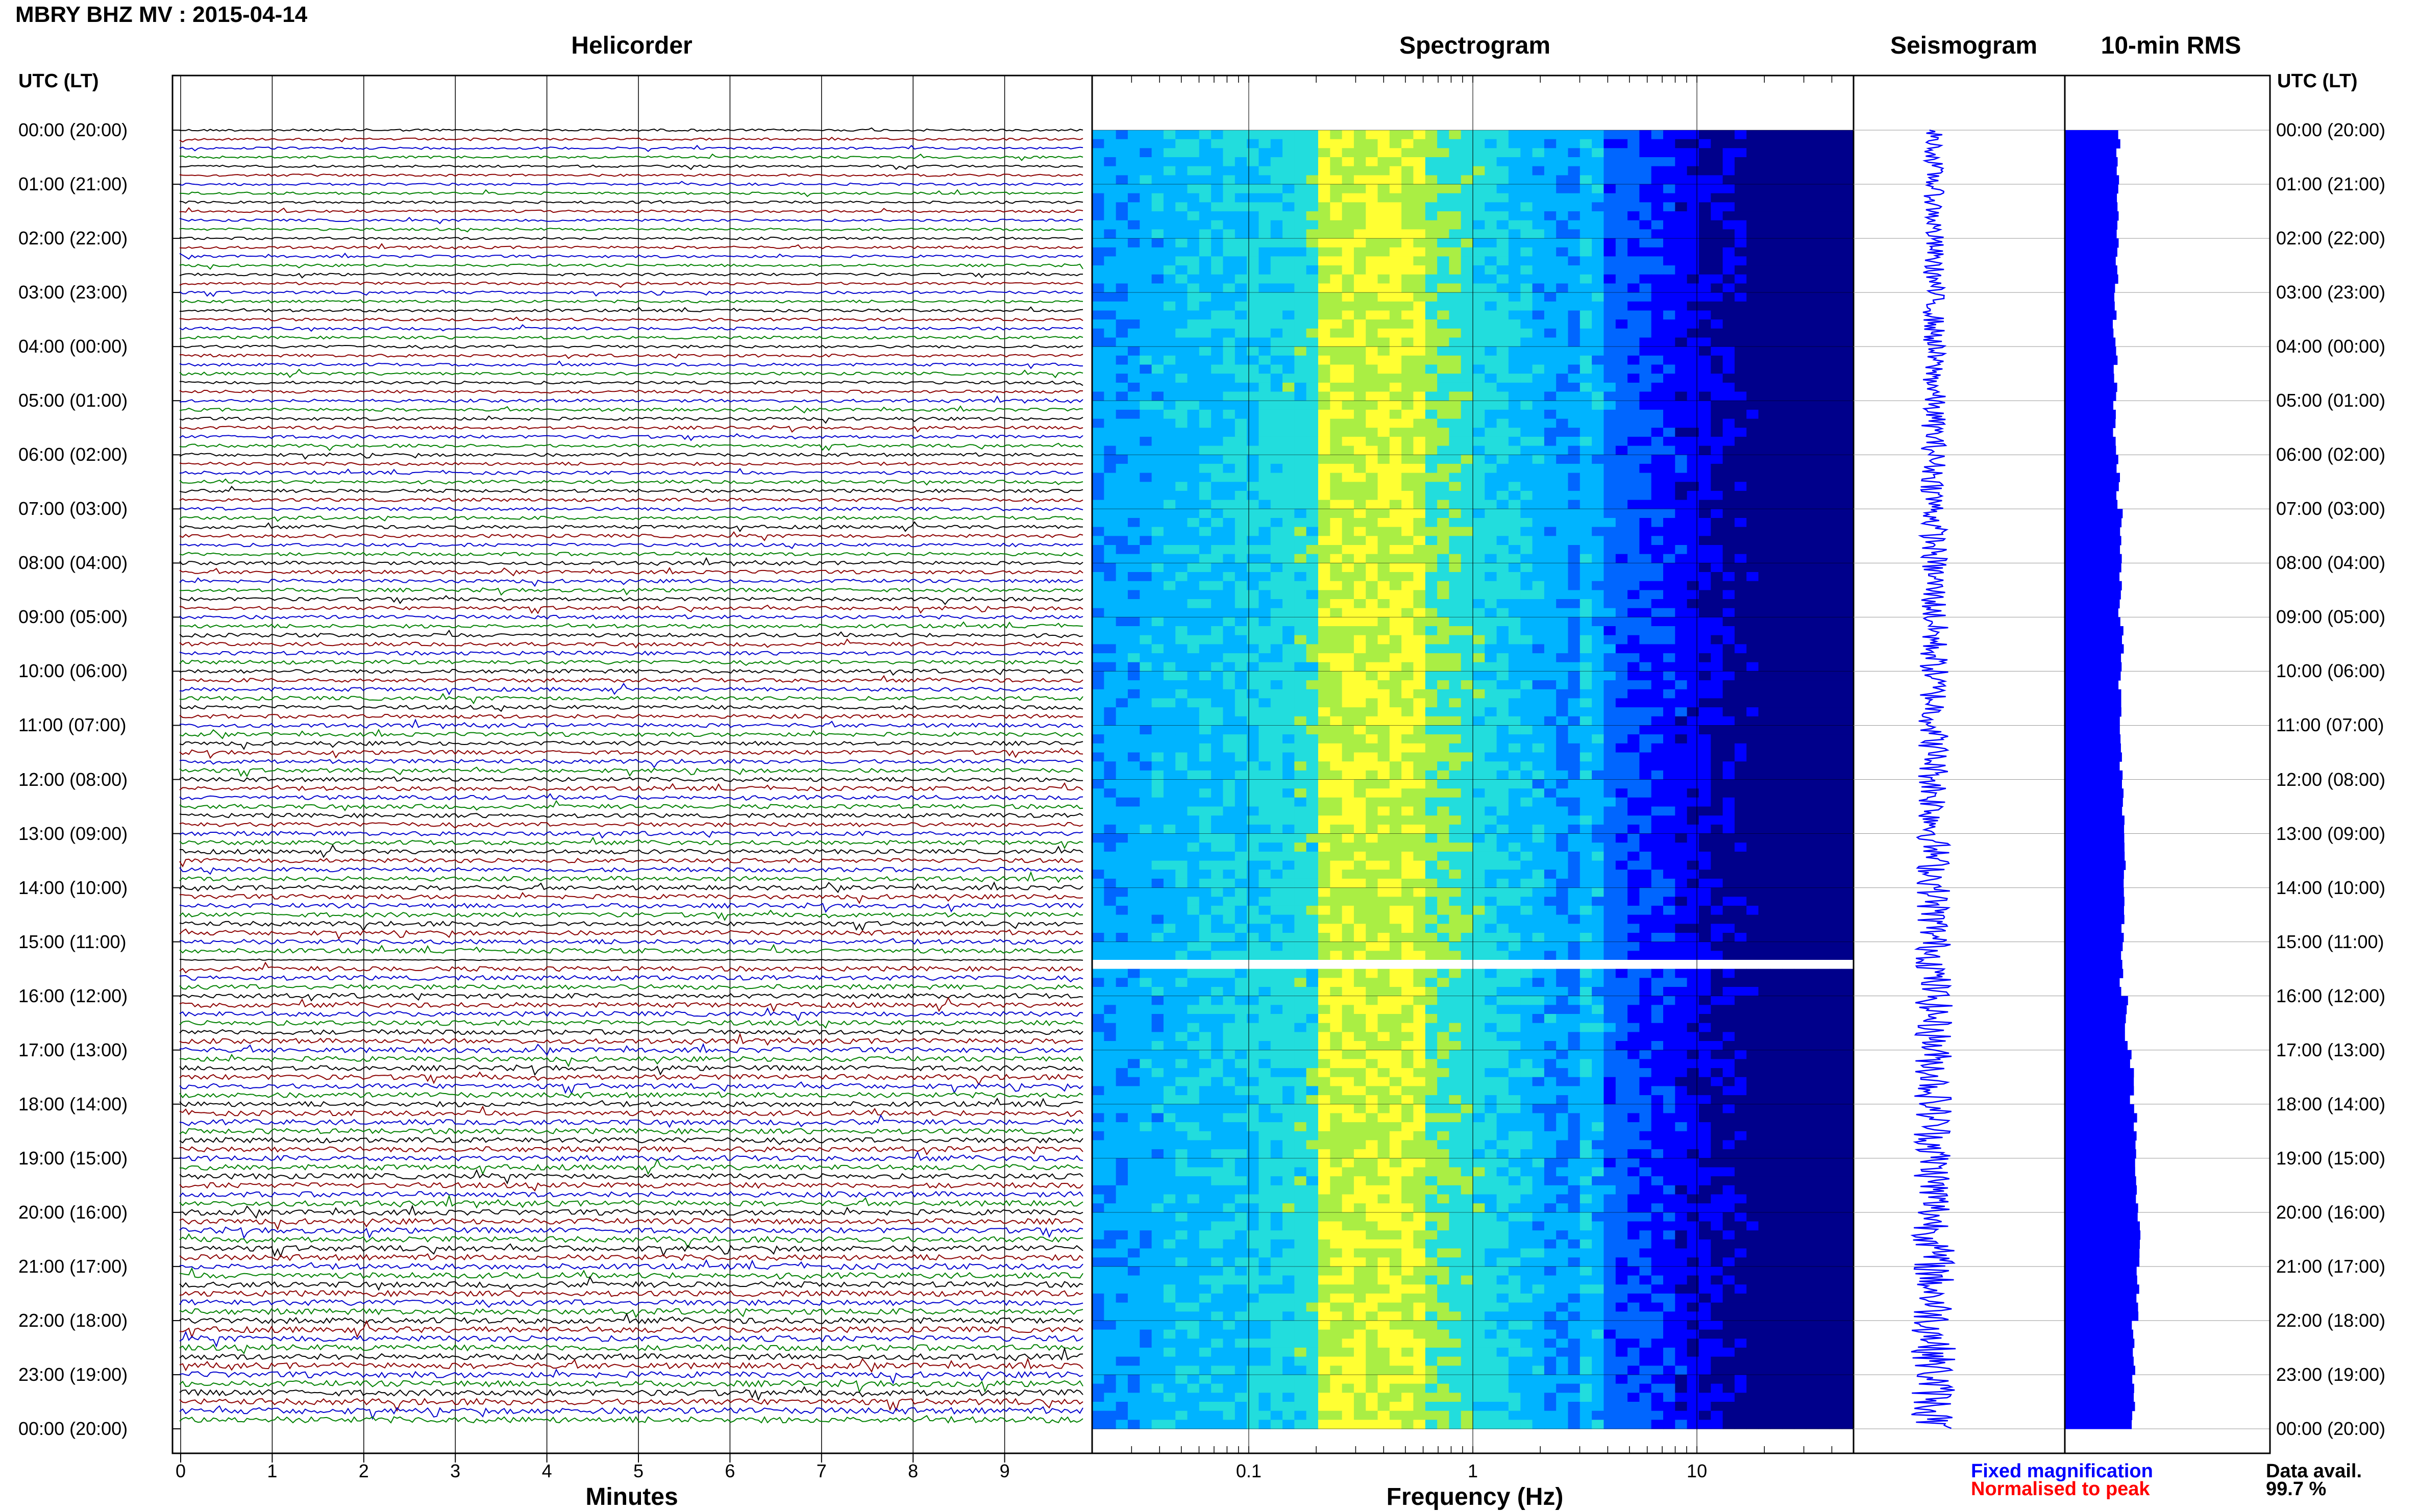 The height and width of the screenshot is (1512, 2419). Describe the element at coordinates (2331, 887) in the screenshot. I see `utc-time-label: 14:00 (10:00)` at that location.